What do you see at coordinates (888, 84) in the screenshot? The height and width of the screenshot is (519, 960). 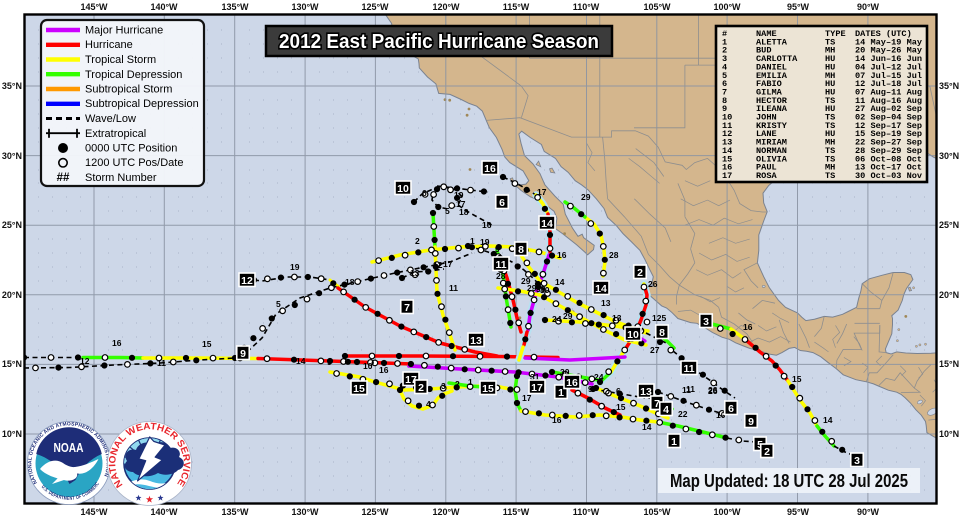 I see `svg-text: 12 Jul–18 Jul` at bounding box center [888, 84].